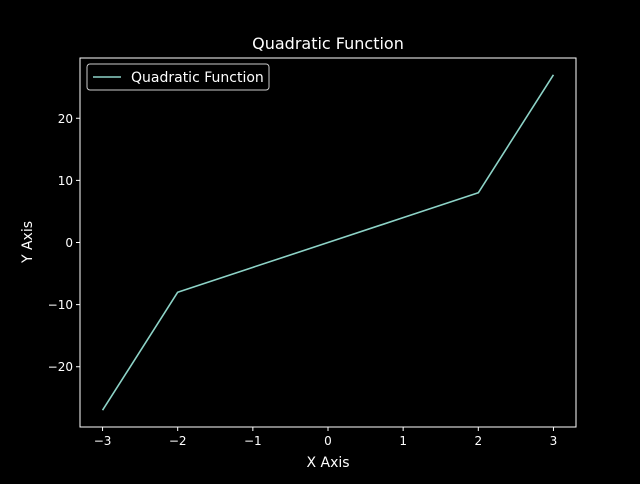  What do you see at coordinates (28, 242) in the screenshot?
I see `y-axis-label: Y Axis` at bounding box center [28, 242].